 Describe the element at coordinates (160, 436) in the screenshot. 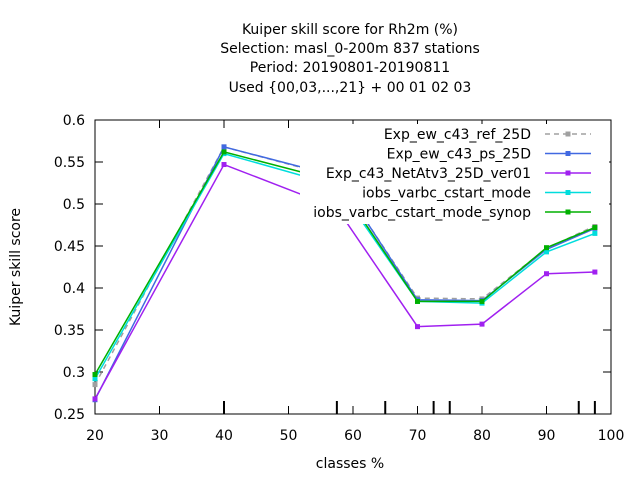

I see `x-tick-label: 30` at that location.